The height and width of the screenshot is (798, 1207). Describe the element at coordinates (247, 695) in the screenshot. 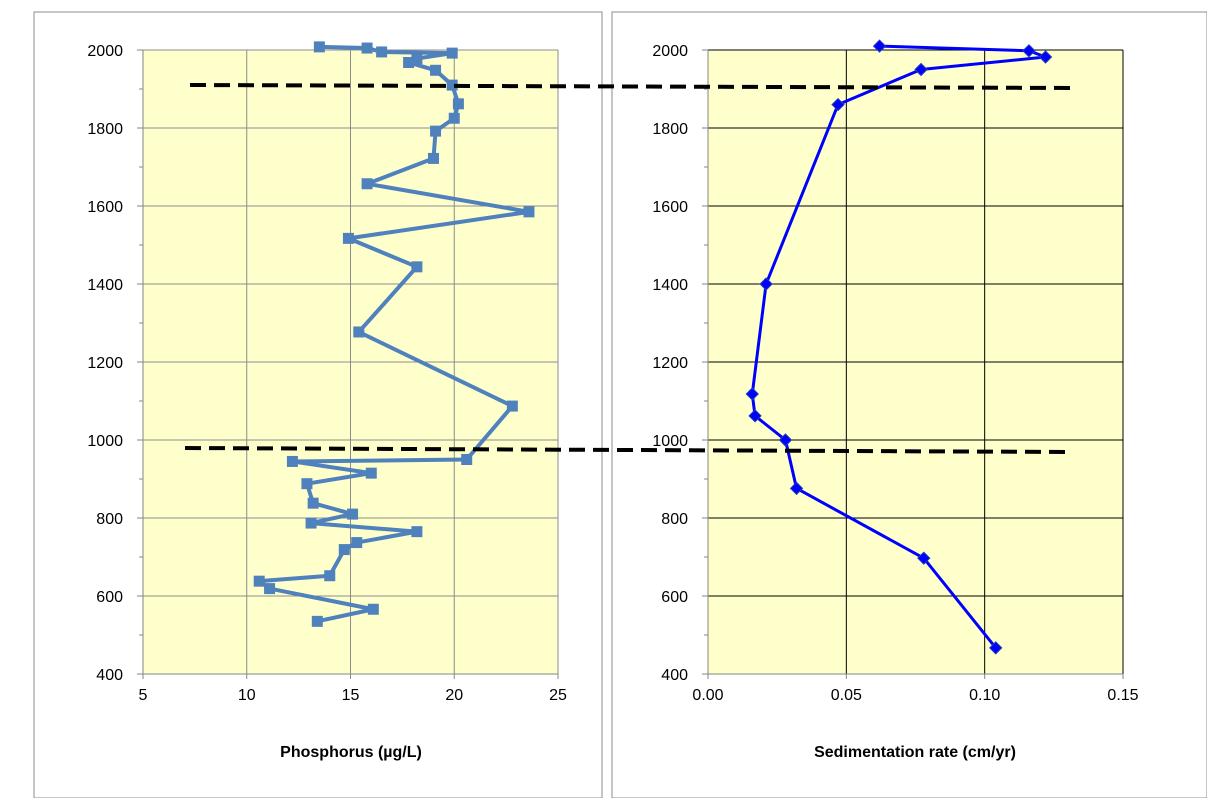

I see `x-tick-label: 10` at that location.